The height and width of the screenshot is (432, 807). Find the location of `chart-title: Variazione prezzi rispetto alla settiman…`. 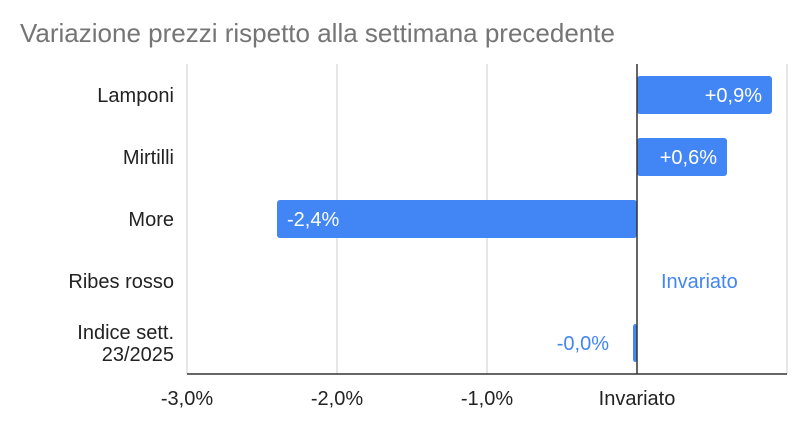

chart-title: Variazione prezzi rispetto alla settiman… is located at coordinates (317, 33).